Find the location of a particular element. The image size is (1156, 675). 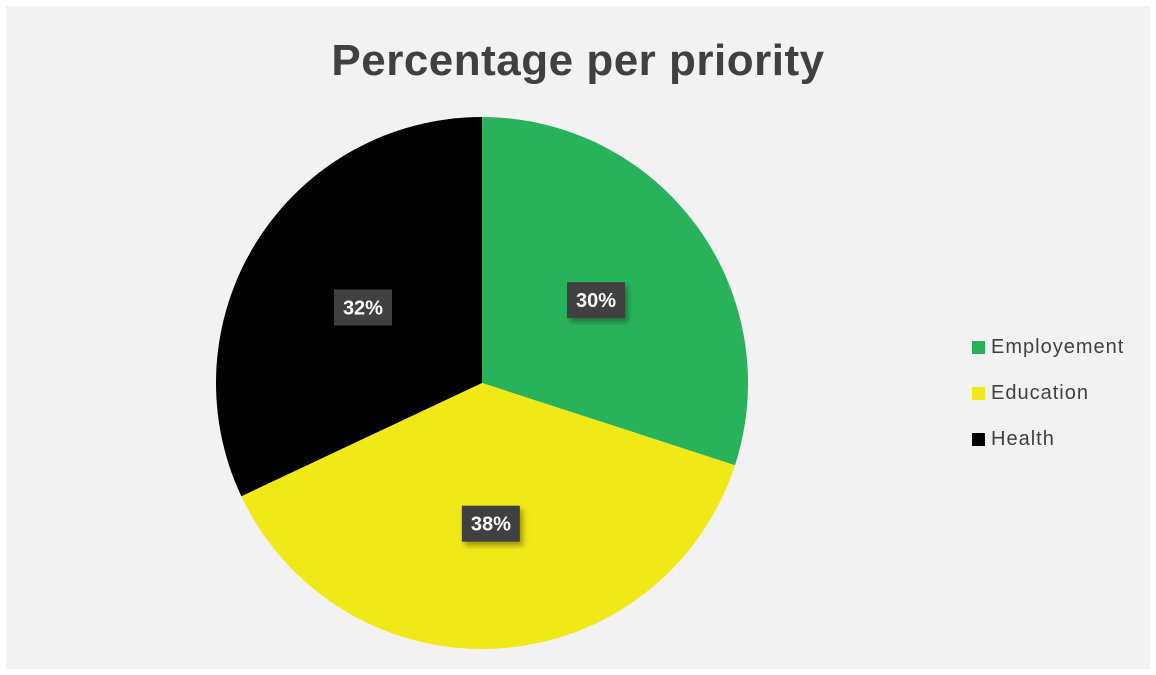

chart-title: Percentage per priority is located at coordinates (578, 60).